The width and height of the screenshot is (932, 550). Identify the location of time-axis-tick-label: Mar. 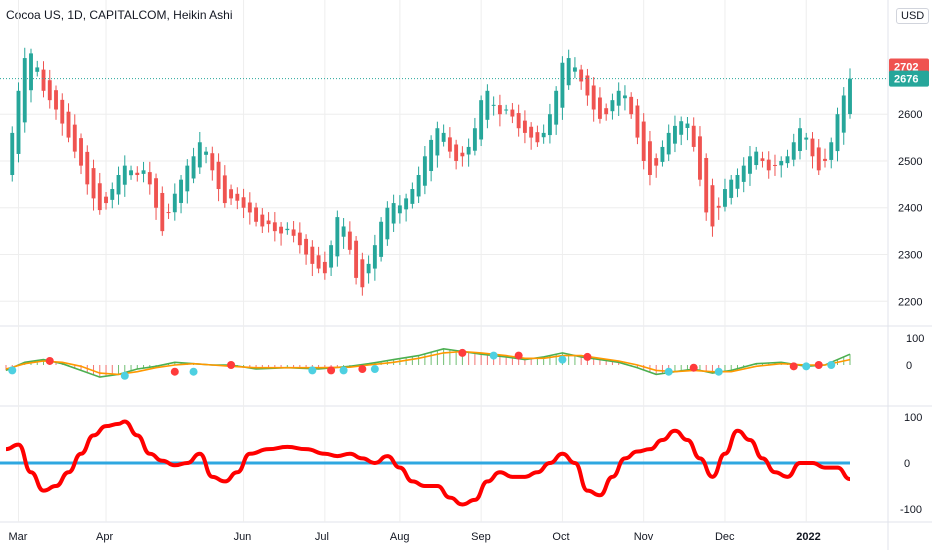
(18, 537).